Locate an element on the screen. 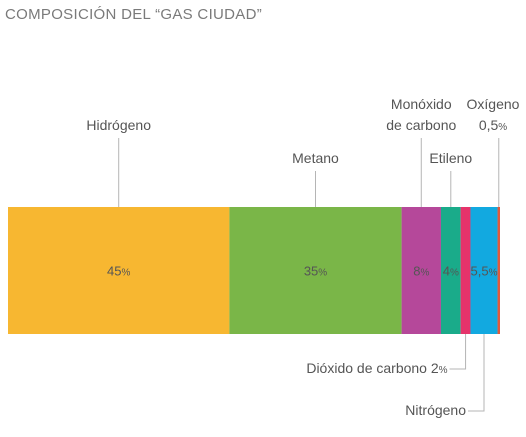 The height and width of the screenshot is (437, 526). bar-segment-nitrogeno is located at coordinates (484, 270).